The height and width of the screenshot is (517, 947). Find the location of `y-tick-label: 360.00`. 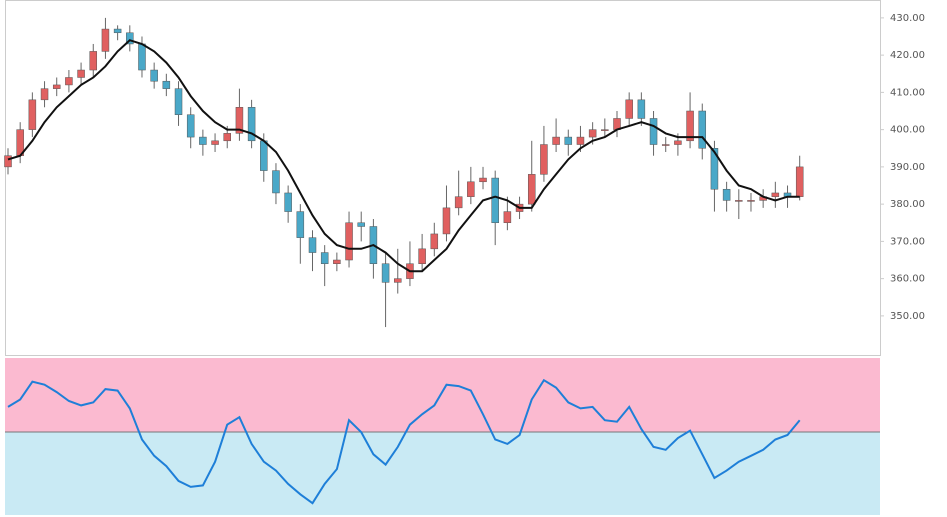

y-tick-label: 360.00 is located at coordinates (907, 279).